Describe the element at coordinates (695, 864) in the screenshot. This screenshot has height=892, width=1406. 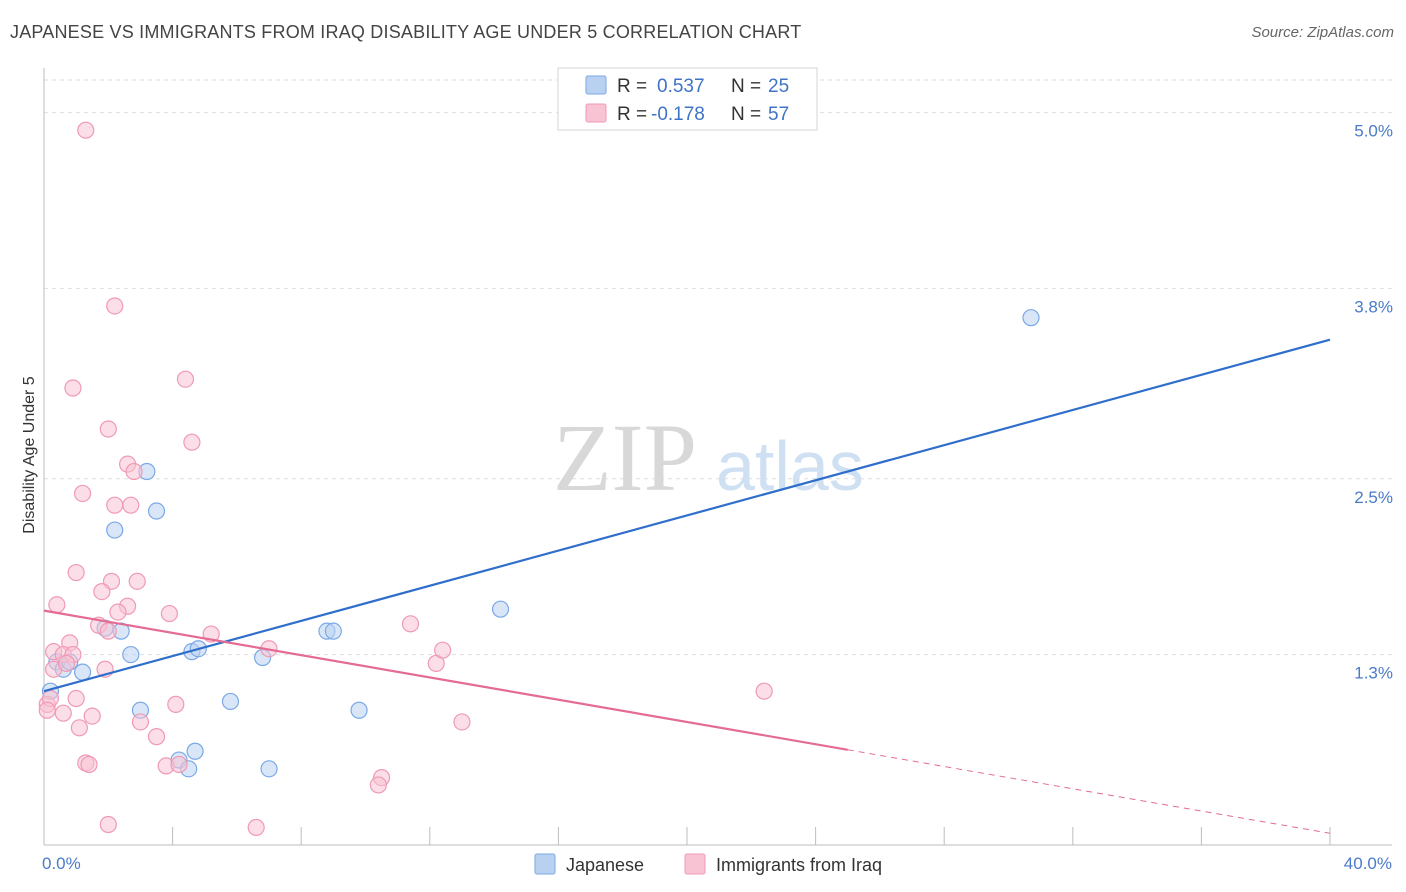
I see `bottom-legend-swatch-iraq` at that location.